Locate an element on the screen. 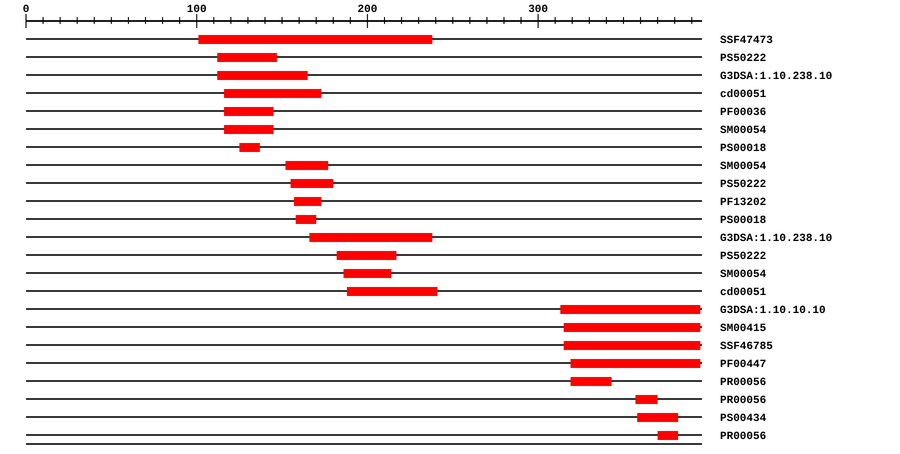 The image size is (900, 454). y-tick-label: PF13202 is located at coordinates (743, 203).